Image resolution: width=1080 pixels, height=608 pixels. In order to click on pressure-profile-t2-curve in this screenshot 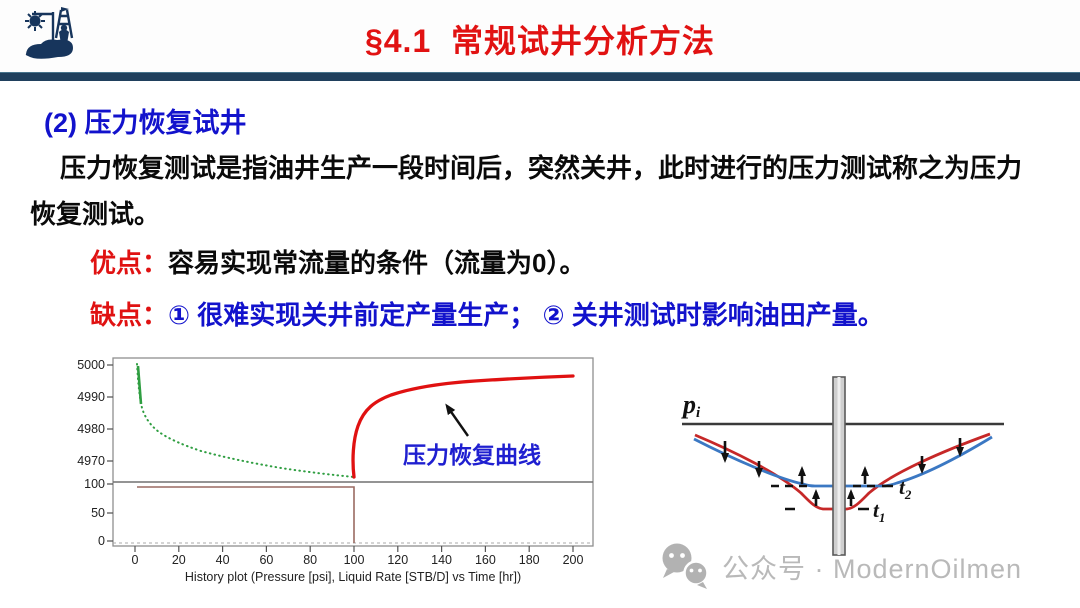, I will do `click(843, 461)`.